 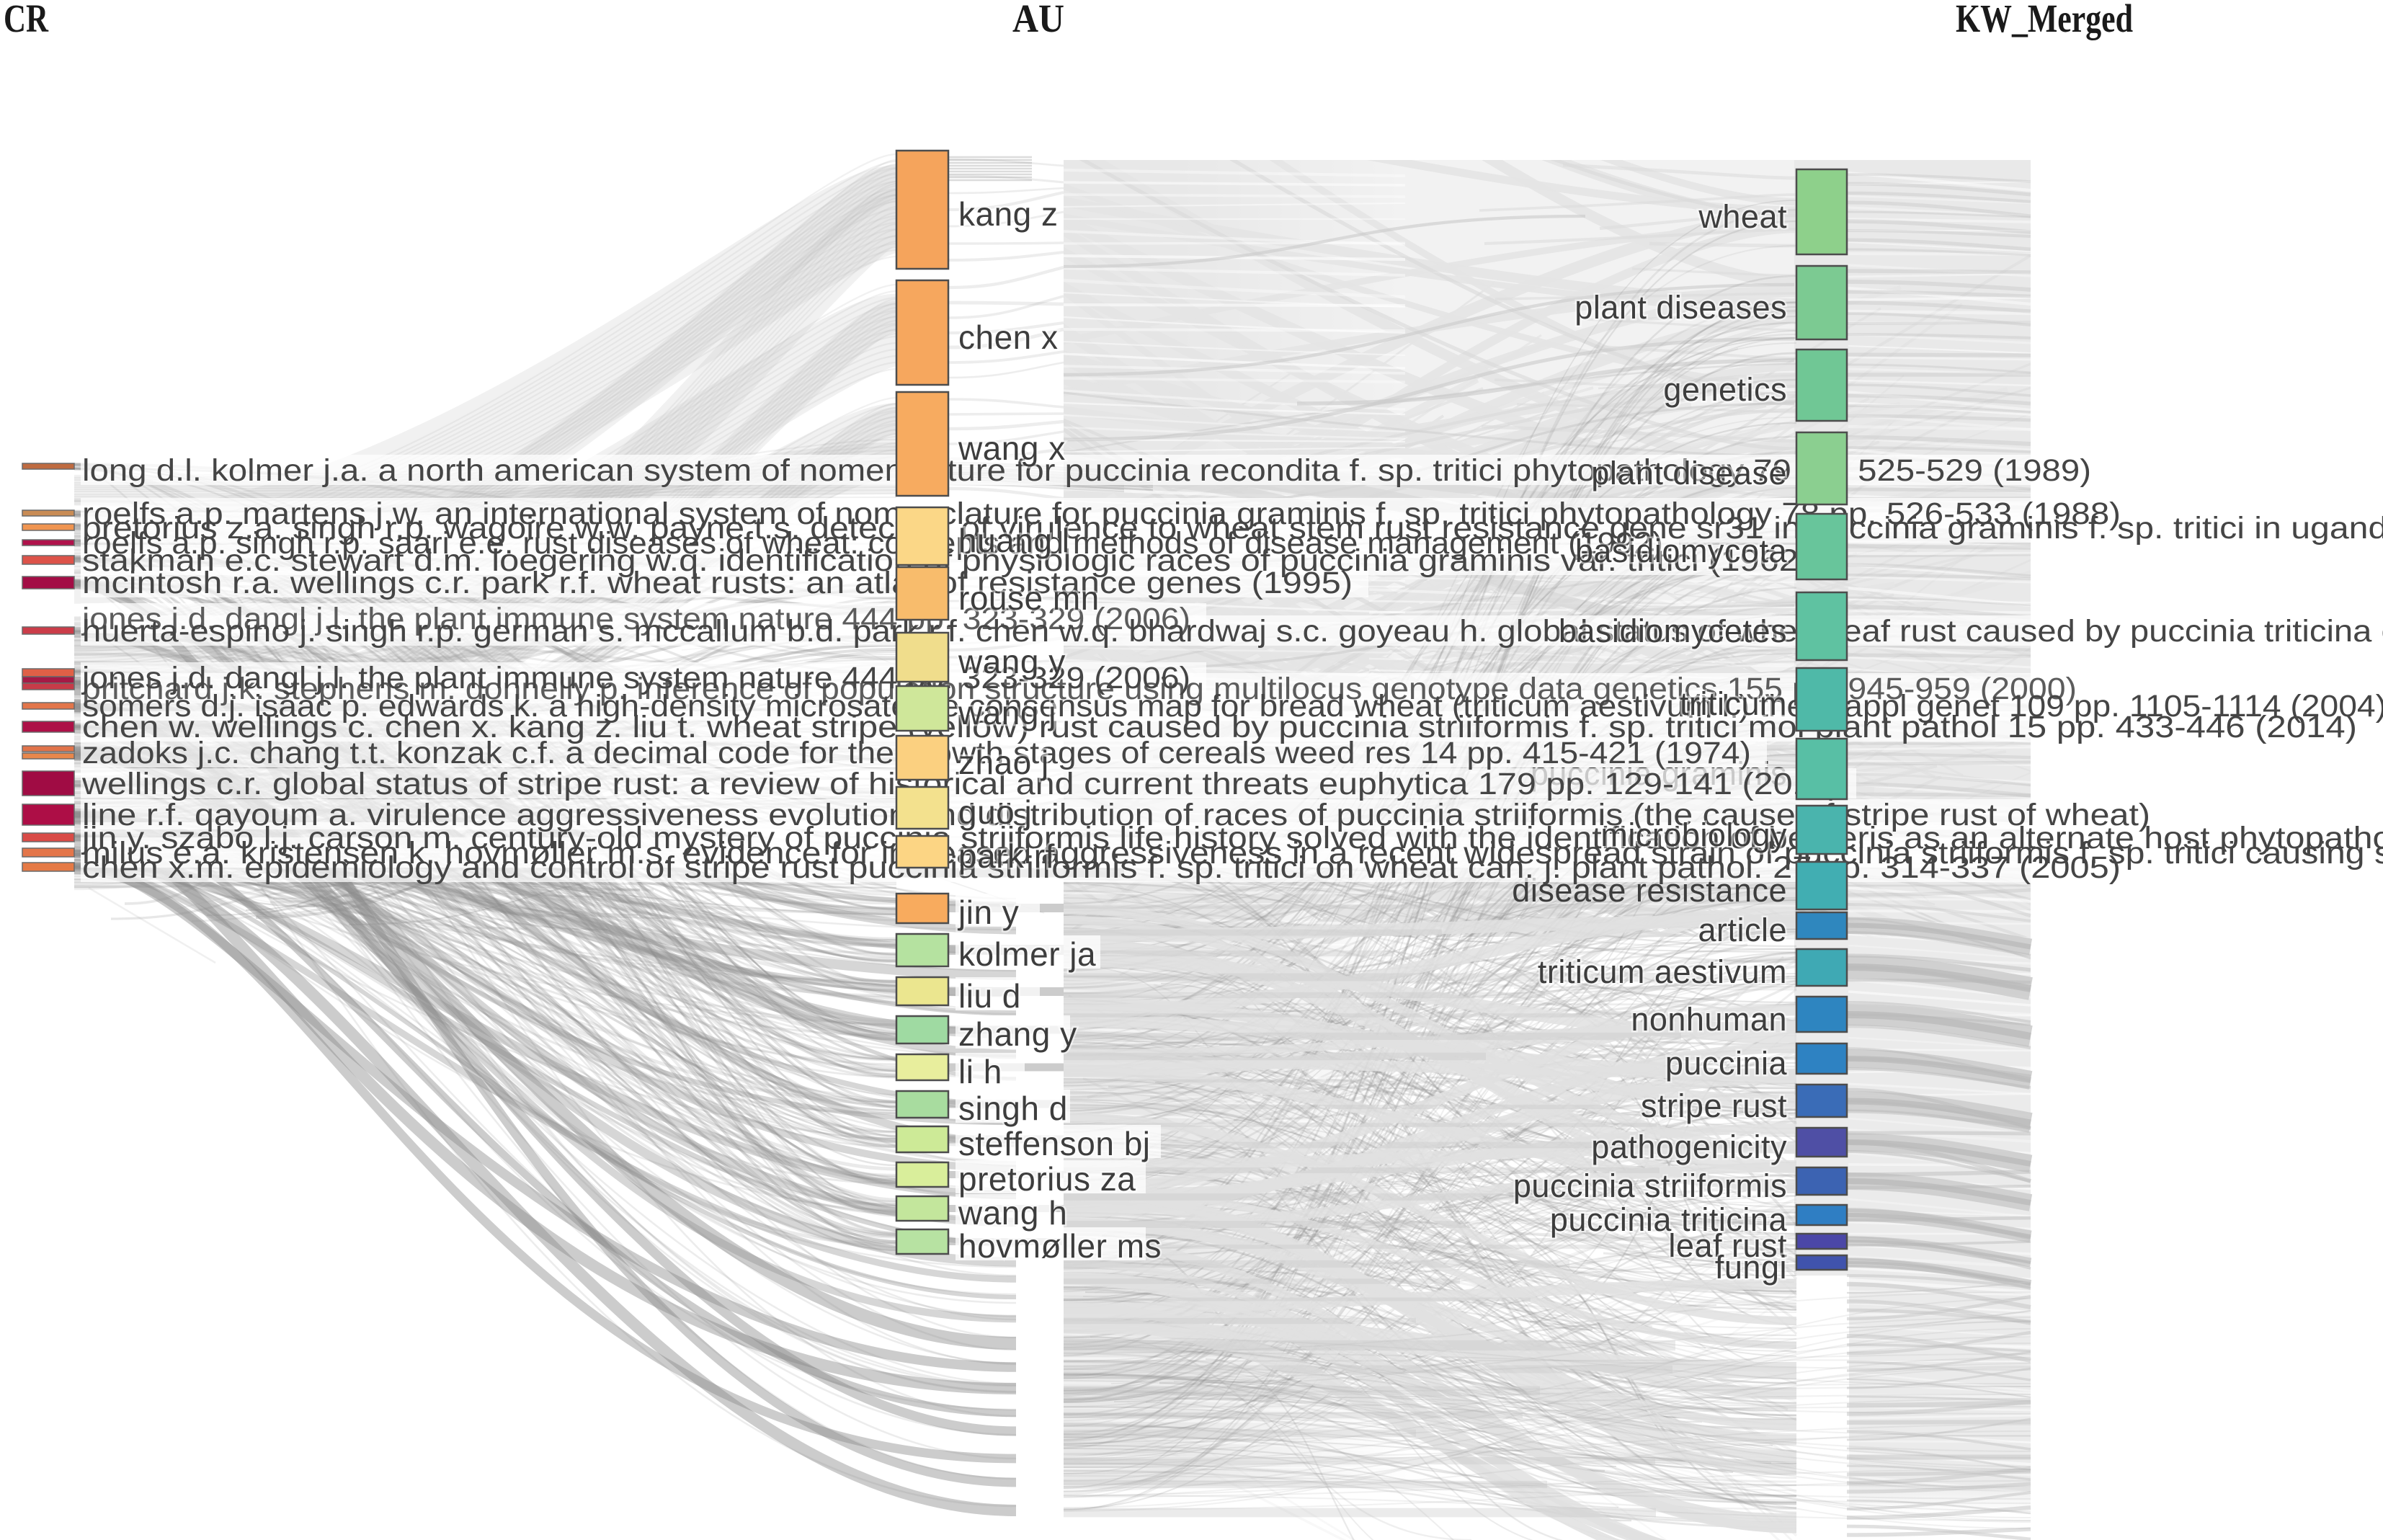 What do you see at coordinates (1725, 389) in the screenshot?
I see `svg-text: genetics` at bounding box center [1725, 389].